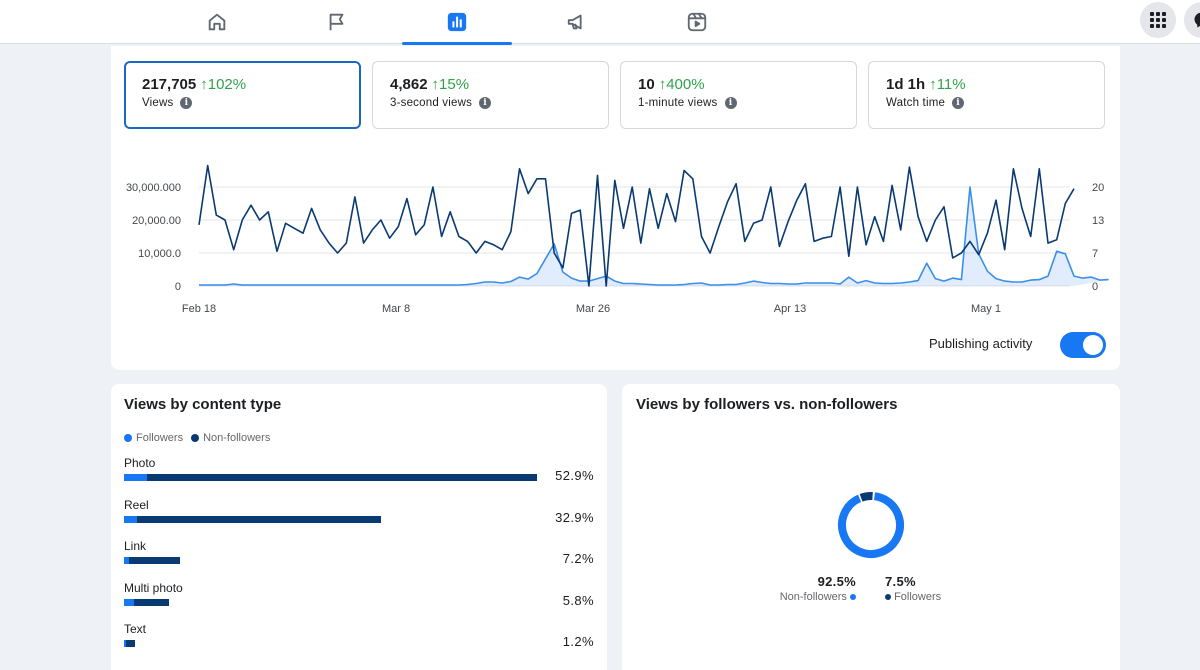 This screenshot has width=1200, height=670. I want to click on x-tick-label: Feb 18, so click(199, 309).